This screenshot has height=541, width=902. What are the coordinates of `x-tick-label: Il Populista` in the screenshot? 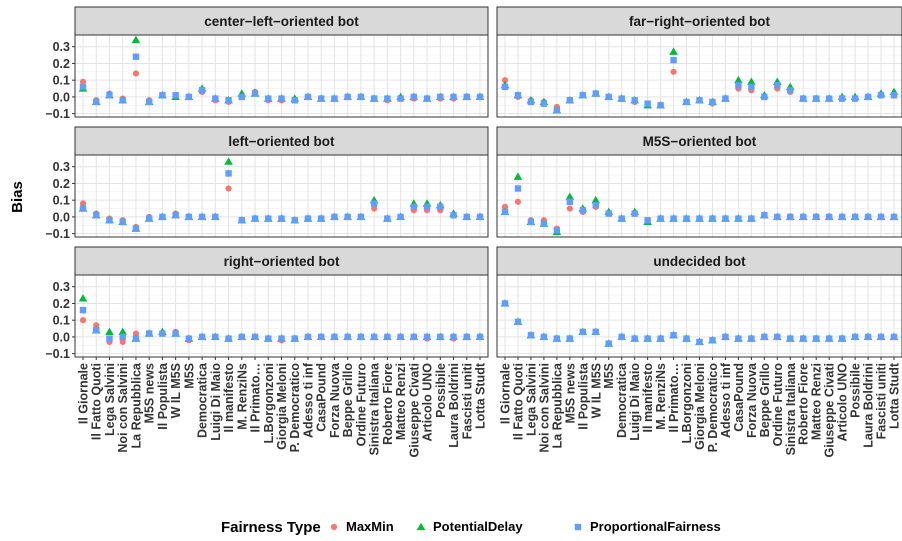 It's located at (163, 396).